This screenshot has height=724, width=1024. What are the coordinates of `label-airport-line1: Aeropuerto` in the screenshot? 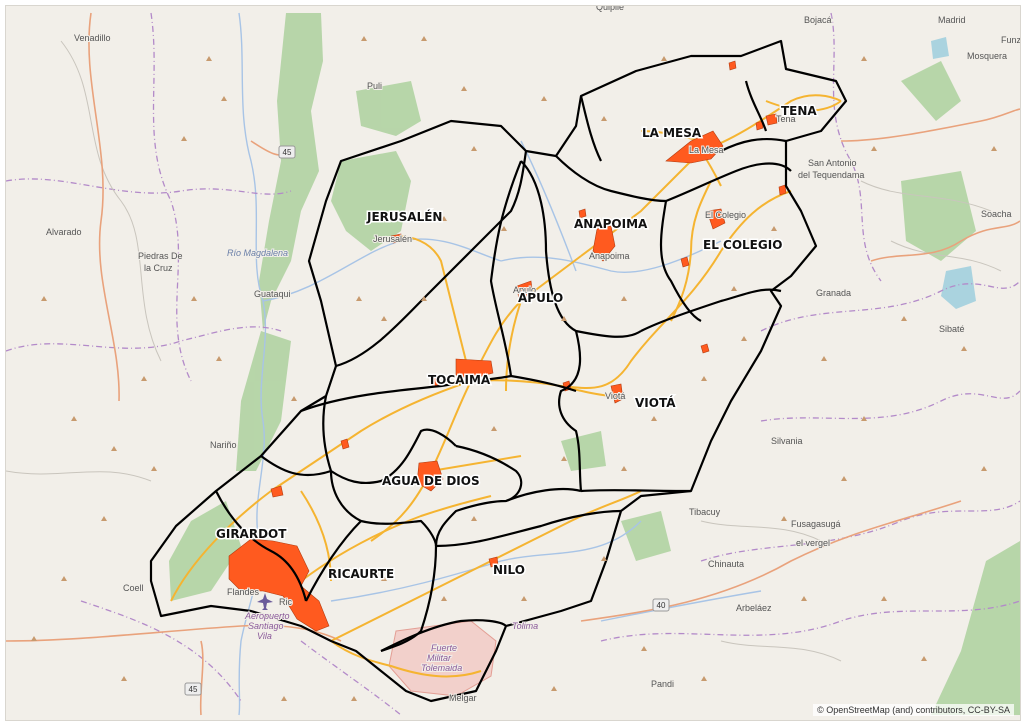 It's located at (267, 616).